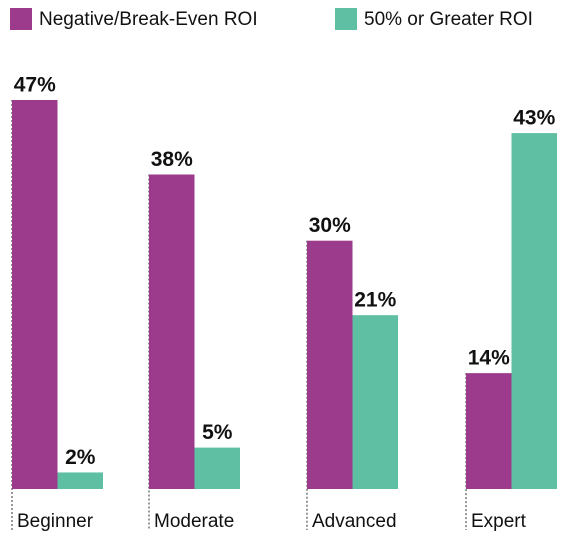 This screenshot has height=536, width=568. I want to click on data-label: 2%, so click(80, 457).